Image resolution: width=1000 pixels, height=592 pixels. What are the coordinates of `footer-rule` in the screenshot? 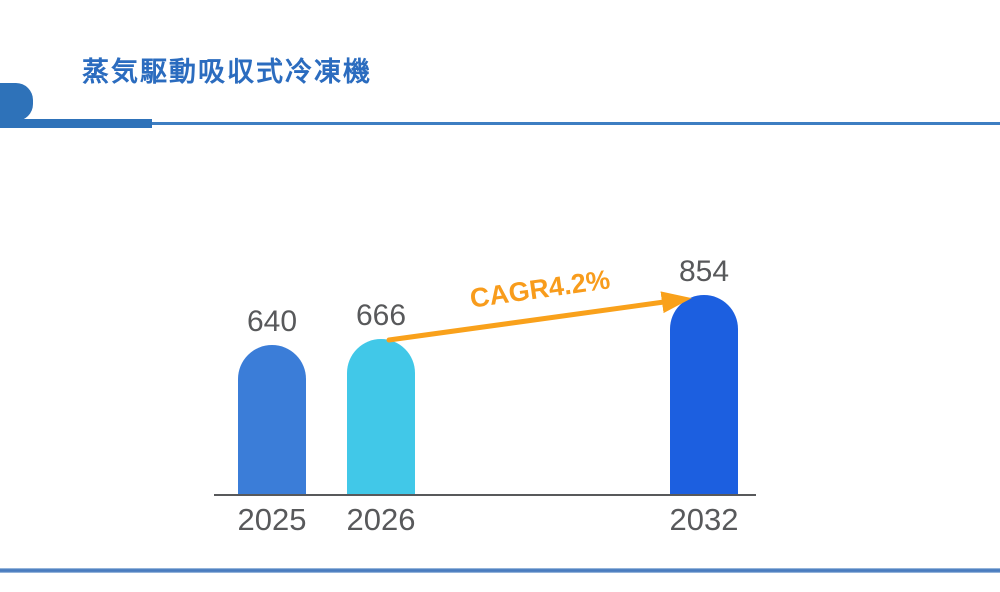 It's located at (500, 570).